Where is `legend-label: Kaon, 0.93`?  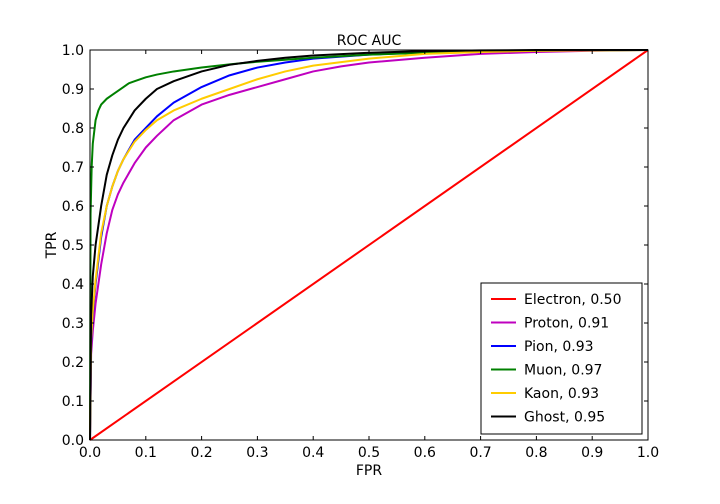 legend-label: Kaon, 0.93 is located at coordinates (561, 394).